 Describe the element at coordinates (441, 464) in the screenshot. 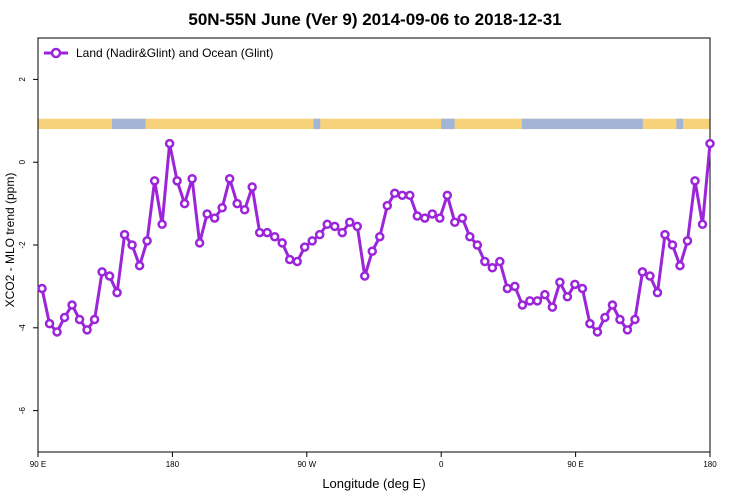

I see `x-tick-label: 0` at that location.